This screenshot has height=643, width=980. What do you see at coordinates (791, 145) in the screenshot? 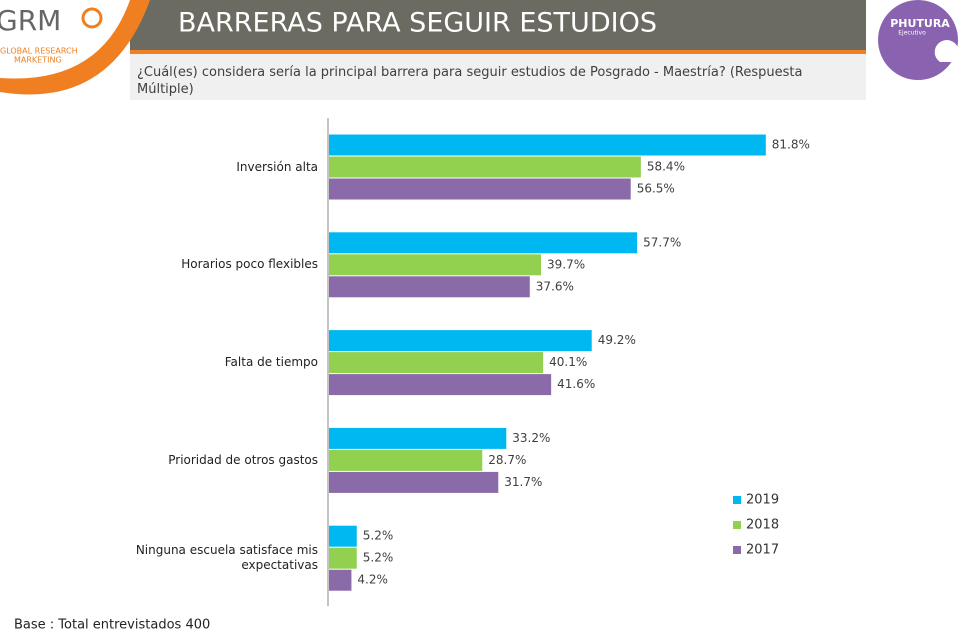
I see `value-label: 81.8%` at bounding box center [791, 145].